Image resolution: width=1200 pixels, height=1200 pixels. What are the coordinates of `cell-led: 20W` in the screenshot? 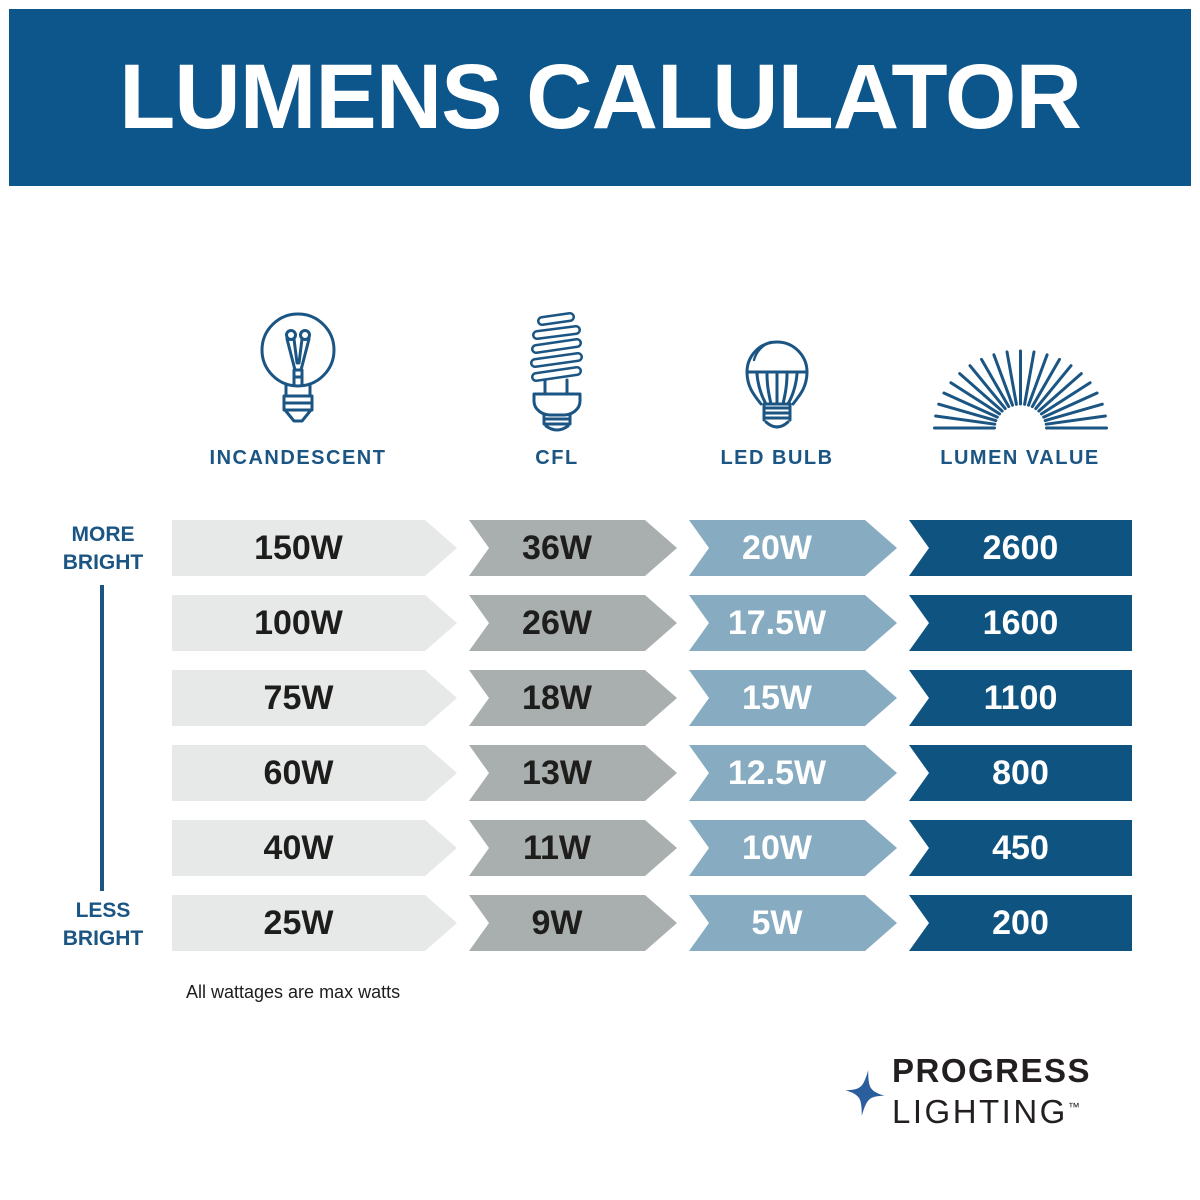 It's located at (793, 548).